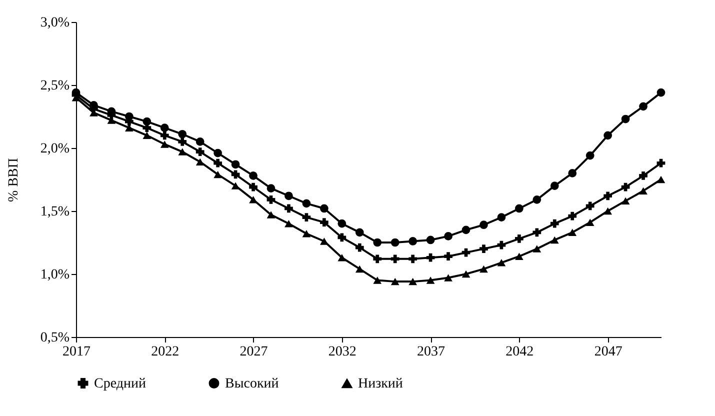  Describe the element at coordinates (254, 352) in the screenshot. I see `x-tick-label: 2027` at that location.